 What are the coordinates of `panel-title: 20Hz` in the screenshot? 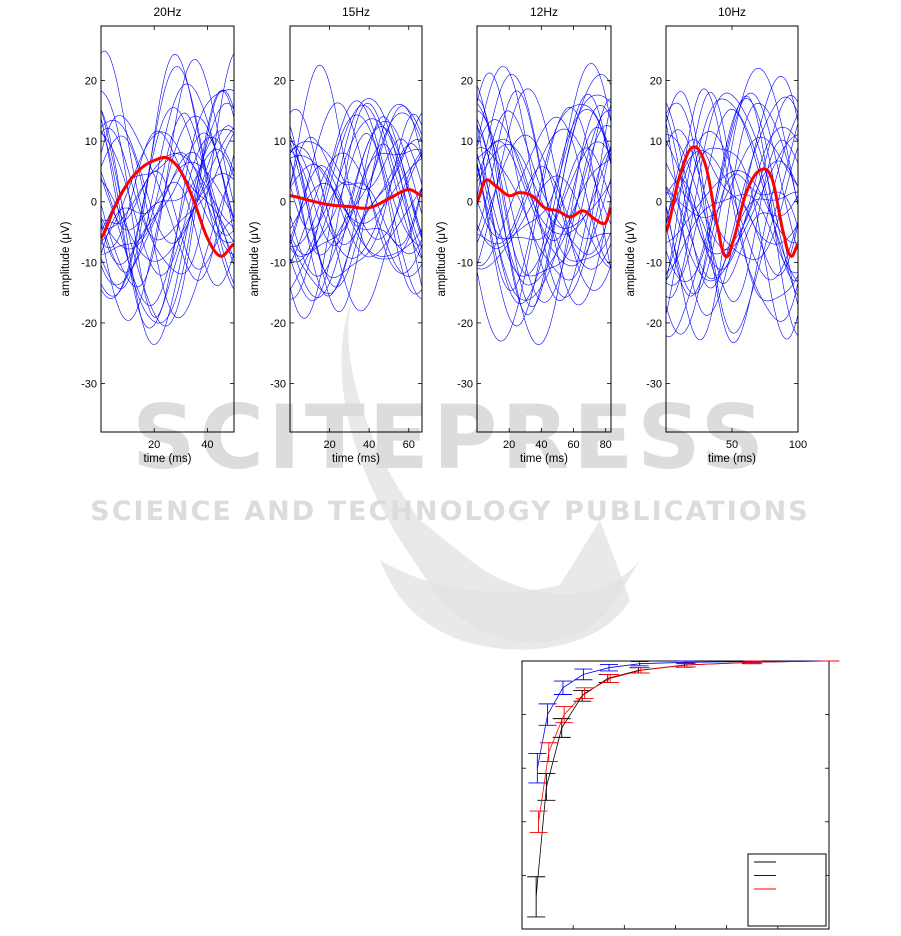 It's located at (167, 12).